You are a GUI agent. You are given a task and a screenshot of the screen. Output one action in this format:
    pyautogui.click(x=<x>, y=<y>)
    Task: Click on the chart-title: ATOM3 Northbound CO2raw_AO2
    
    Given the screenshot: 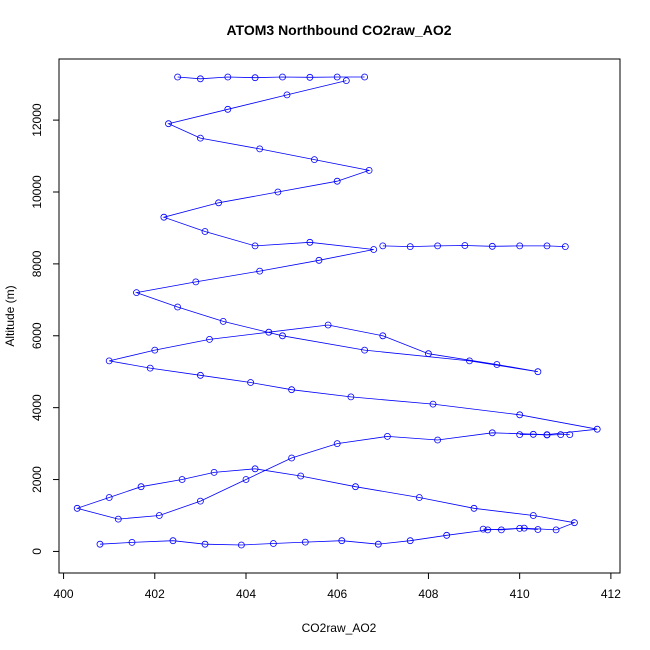 What is the action you would take?
    pyautogui.click(x=338, y=30)
    